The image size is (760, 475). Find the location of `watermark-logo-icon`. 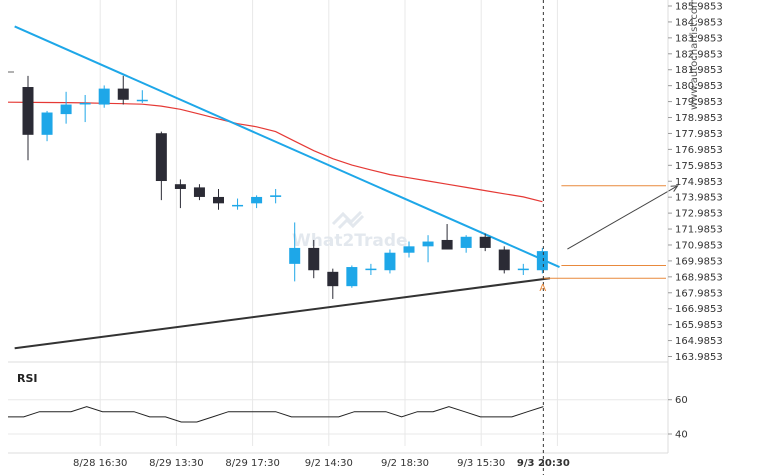

watermark-logo-icon is located at coordinates (348, 220).